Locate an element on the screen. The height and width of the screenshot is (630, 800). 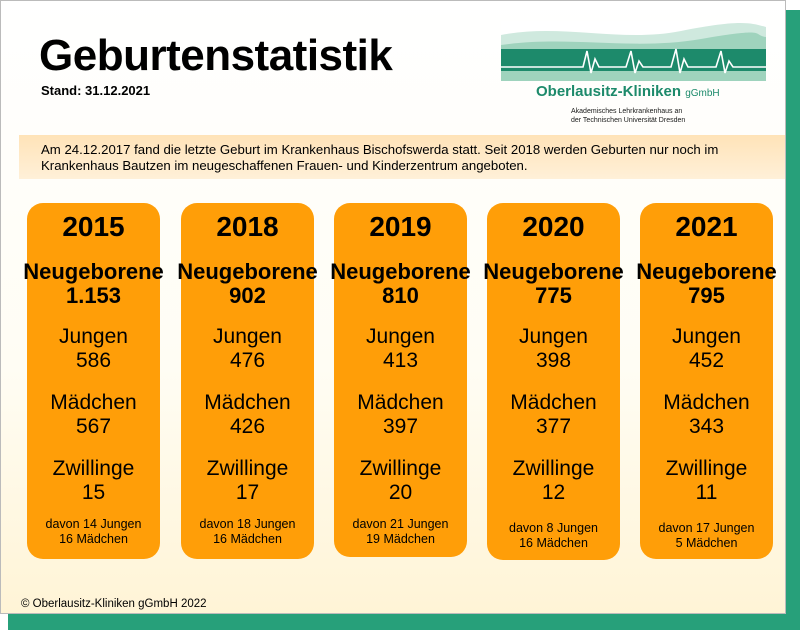
newborns-value: 775 is located at coordinates (553, 295).